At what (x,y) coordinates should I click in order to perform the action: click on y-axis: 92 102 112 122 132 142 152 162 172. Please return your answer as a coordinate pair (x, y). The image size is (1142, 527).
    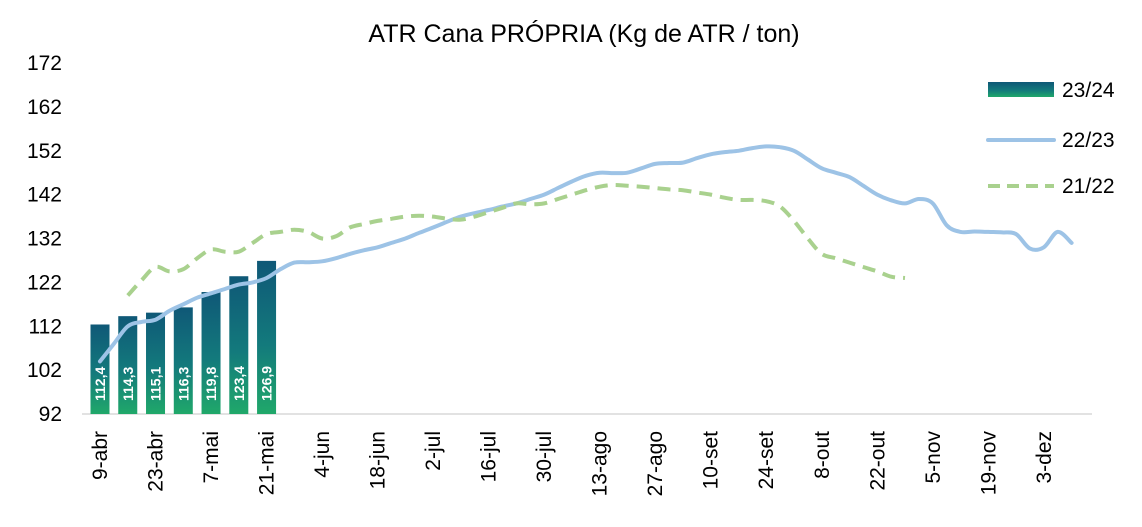
    Looking at the image, I should click on (44, 239).